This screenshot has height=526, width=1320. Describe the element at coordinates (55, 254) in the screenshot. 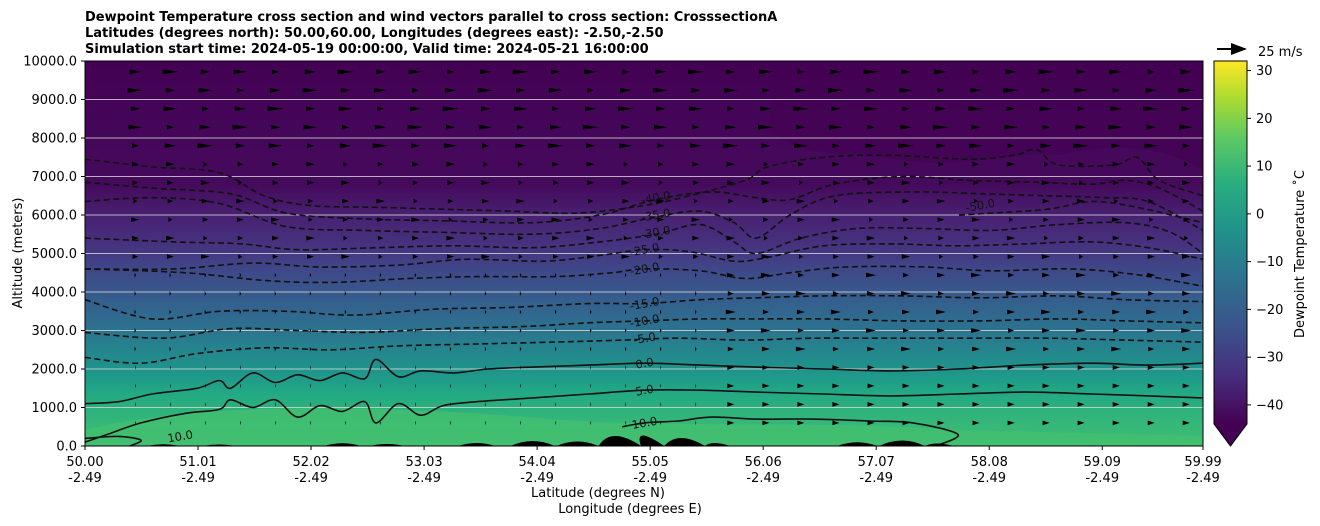

I see `y-tick-label: 5000.0` at that location.